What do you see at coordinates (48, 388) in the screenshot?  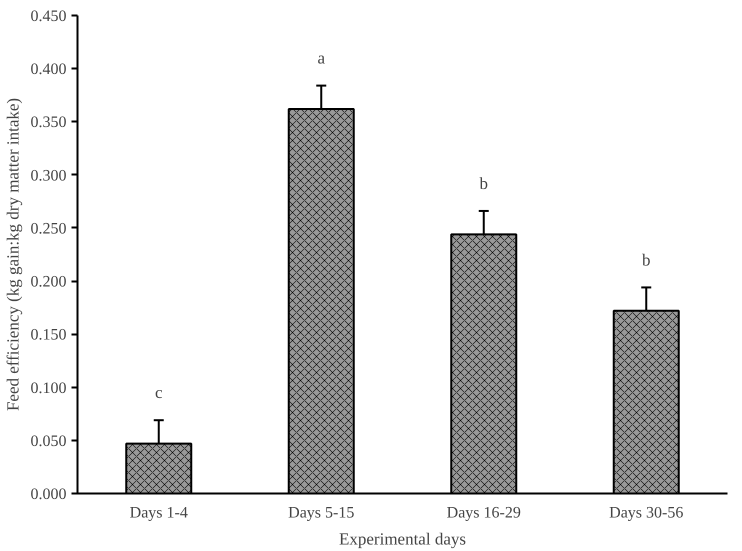 I see `y-tick-label: 0.100` at bounding box center [48, 388].